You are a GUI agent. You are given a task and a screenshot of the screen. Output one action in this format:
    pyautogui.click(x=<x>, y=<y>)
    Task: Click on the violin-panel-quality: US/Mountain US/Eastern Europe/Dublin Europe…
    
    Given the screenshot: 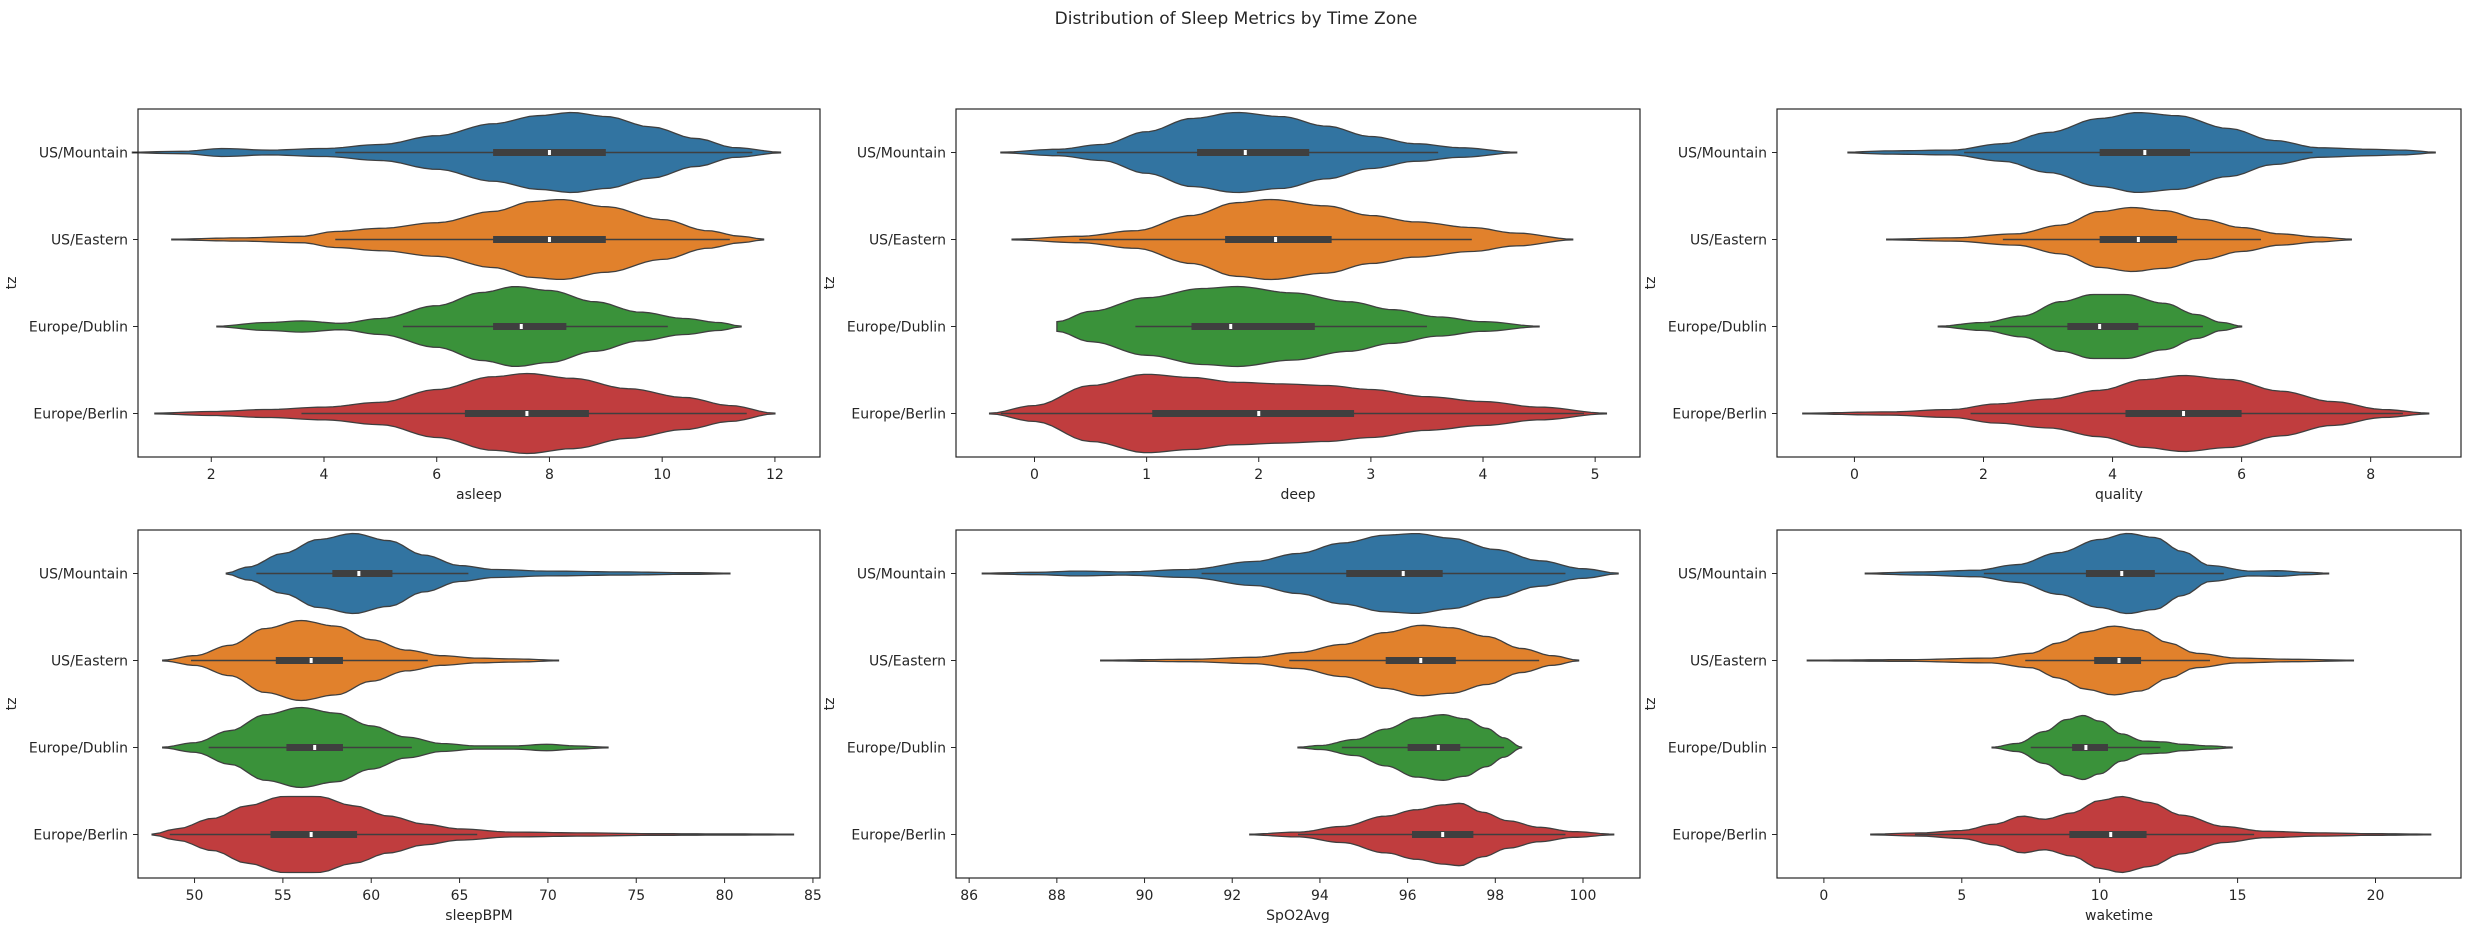 What is the action you would take?
    pyautogui.click(x=2052, y=305)
    